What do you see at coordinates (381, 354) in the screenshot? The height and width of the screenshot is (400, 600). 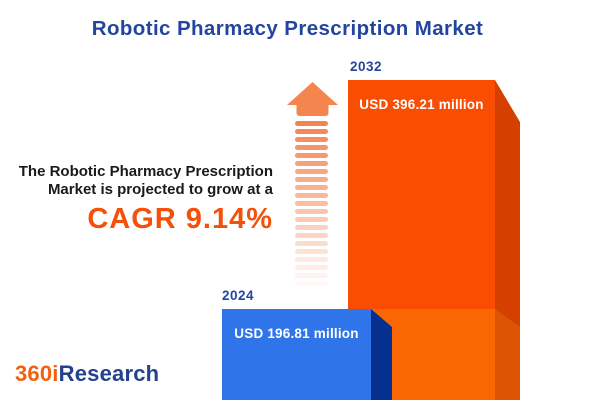 I see `bar-2024-side` at bounding box center [381, 354].